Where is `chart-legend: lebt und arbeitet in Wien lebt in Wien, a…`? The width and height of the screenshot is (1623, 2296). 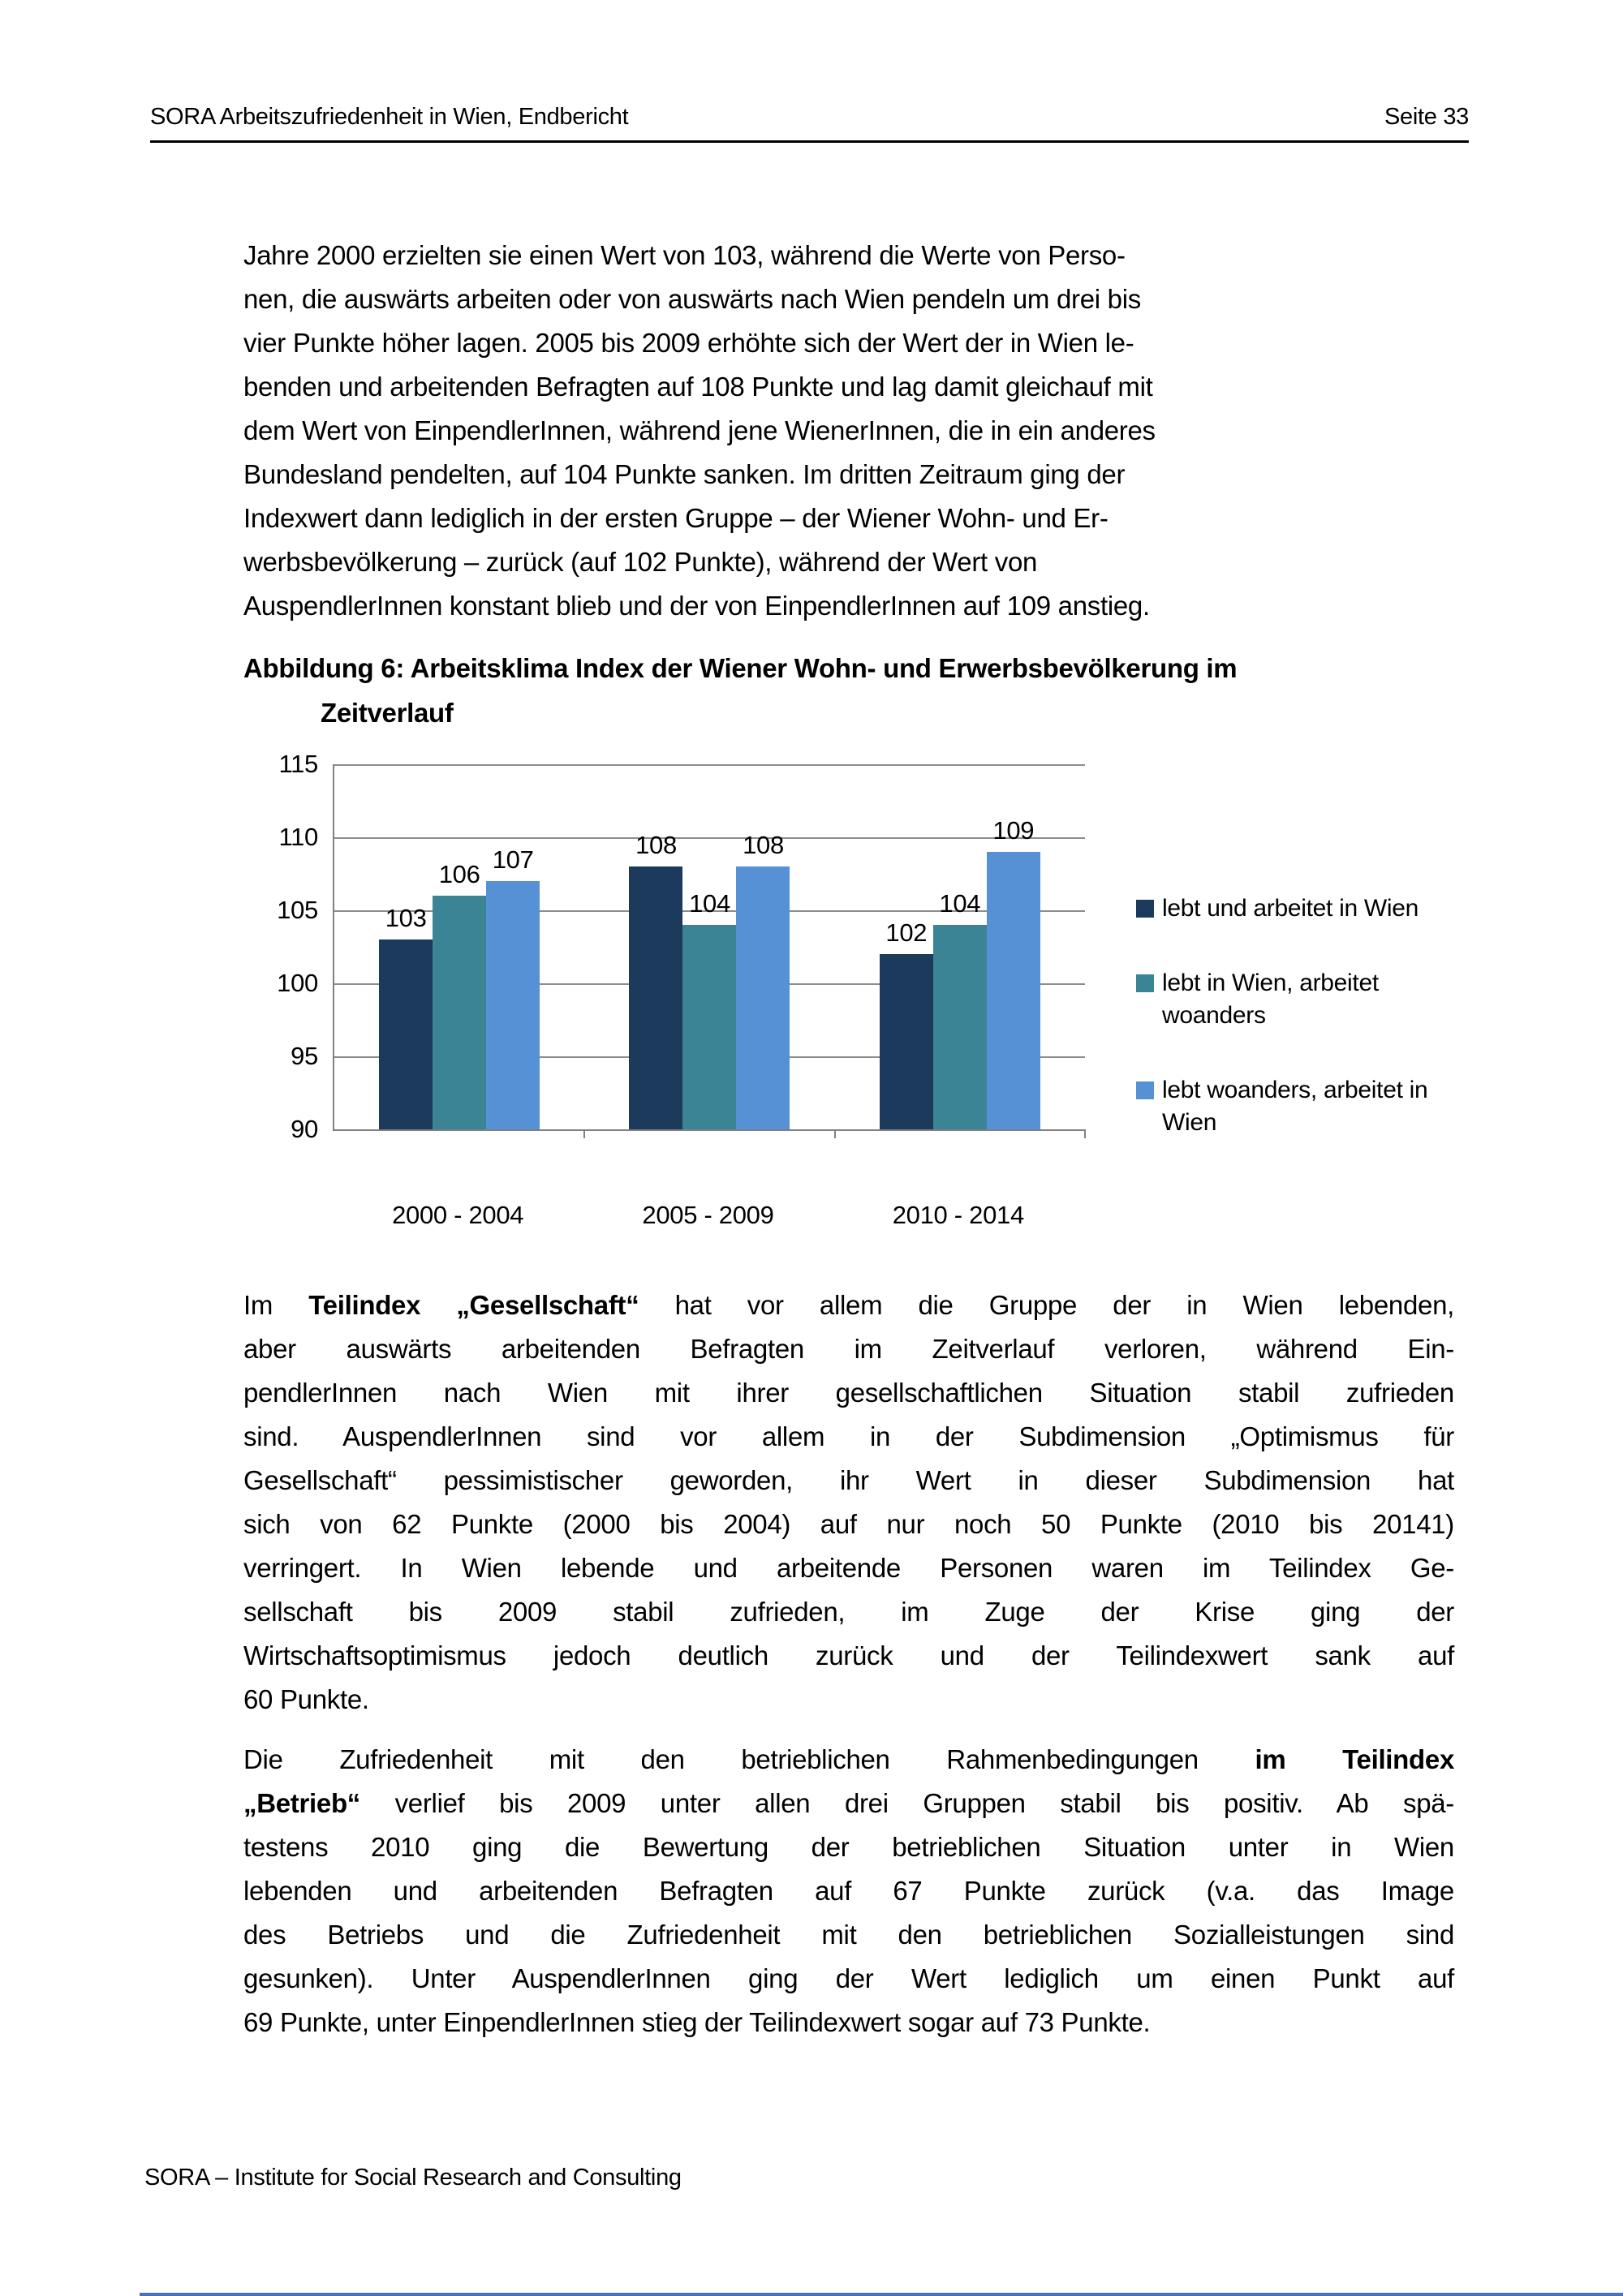
chart-legend: lebt und arbeitet in Wien lebt in Wien, a… is located at coordinates (1298, 1015).